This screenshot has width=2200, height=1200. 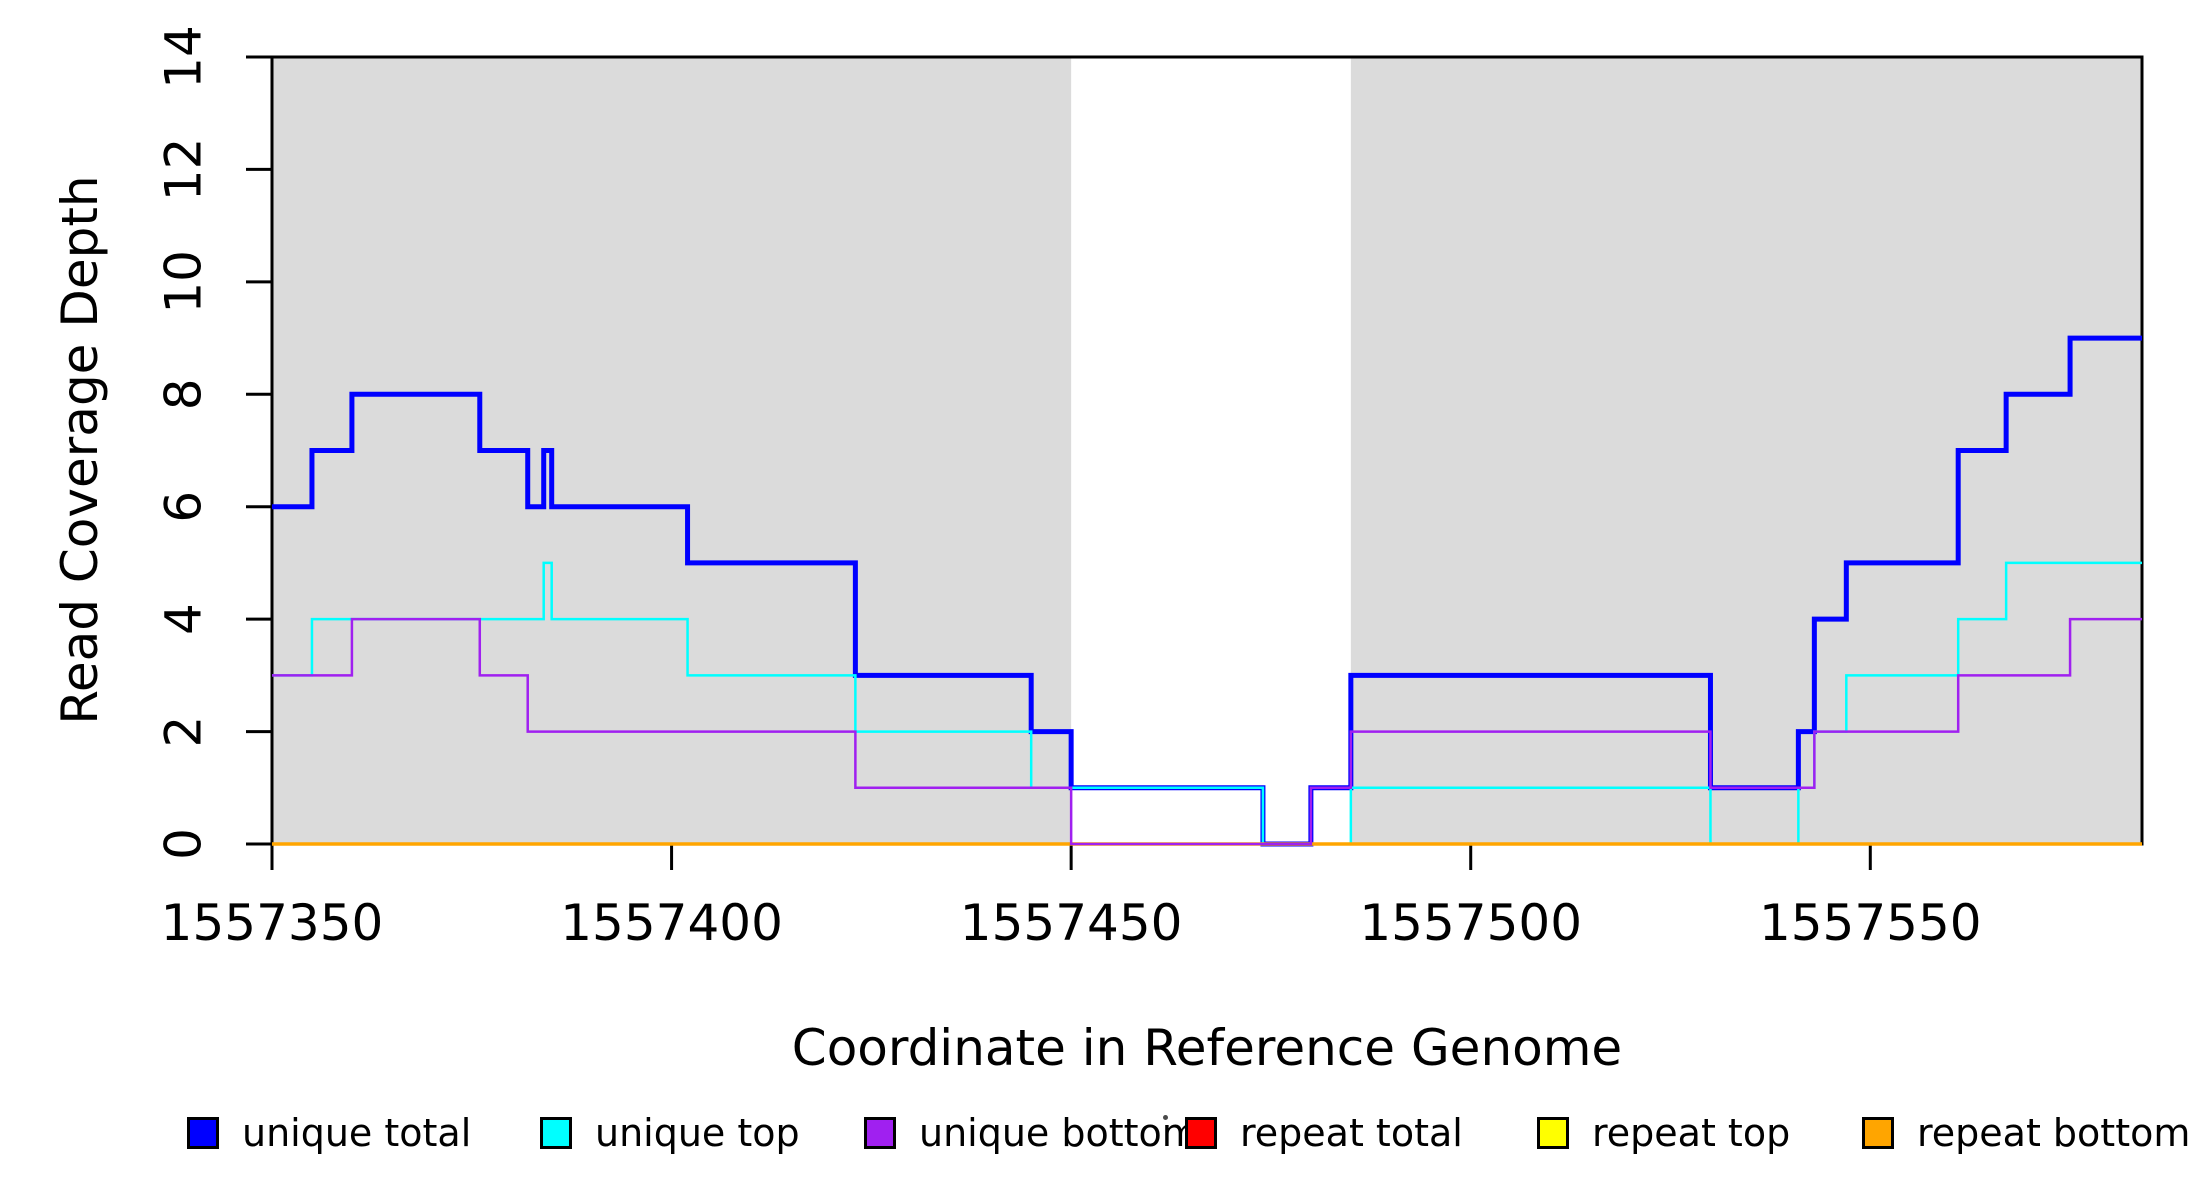 I want to click on y-tick-label: 4, so click(x=184, y=619).